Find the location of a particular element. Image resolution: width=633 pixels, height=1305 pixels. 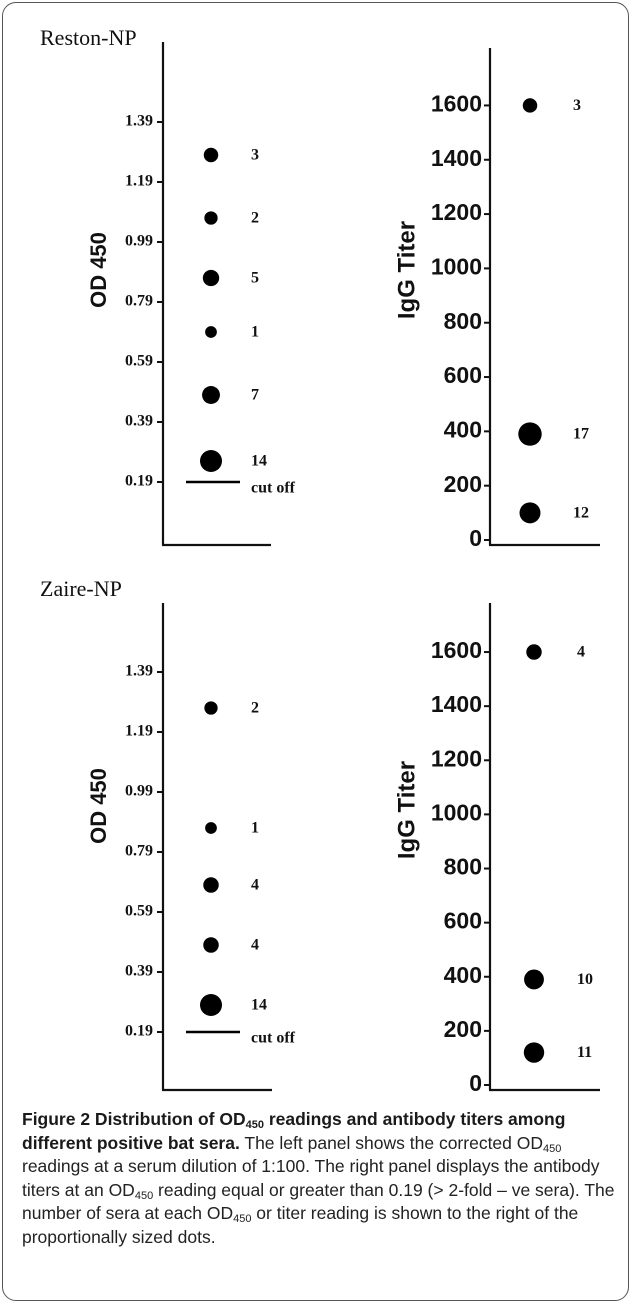

data-label: 7 is located at coordinates (255, 395).